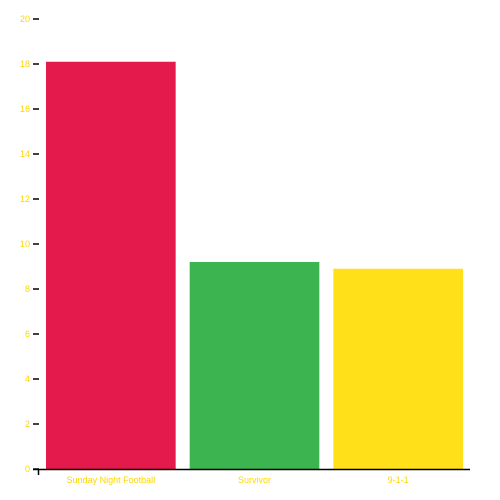 The height and width of the screenshot is (500, 500). Describe the element at coordinates (111, 480) in the screenshot. I see `x-tick-label: Sunday Night Football` at that location.